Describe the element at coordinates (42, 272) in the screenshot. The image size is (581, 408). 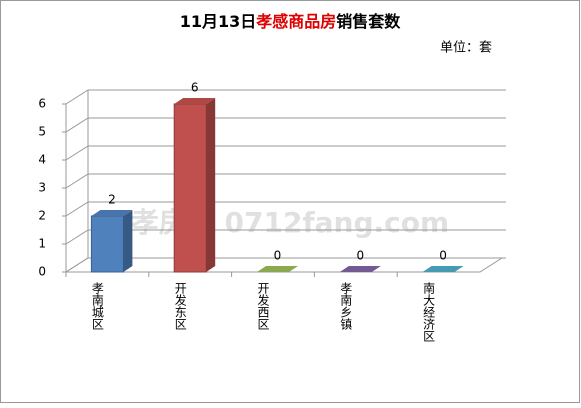
I see `y-tick-label: 0` at that location.